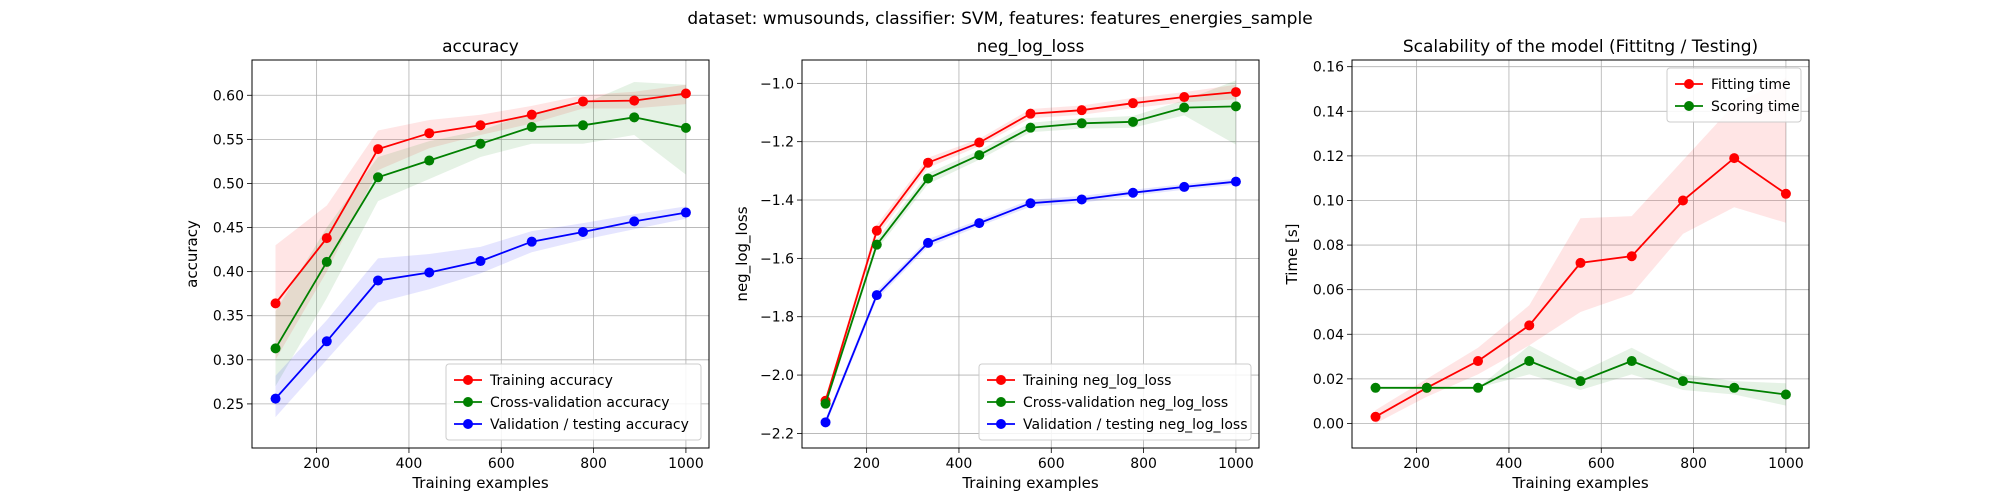 The image size is (2000, 500). I want to click on y-tick-label: 0.60, so click(228, 96).